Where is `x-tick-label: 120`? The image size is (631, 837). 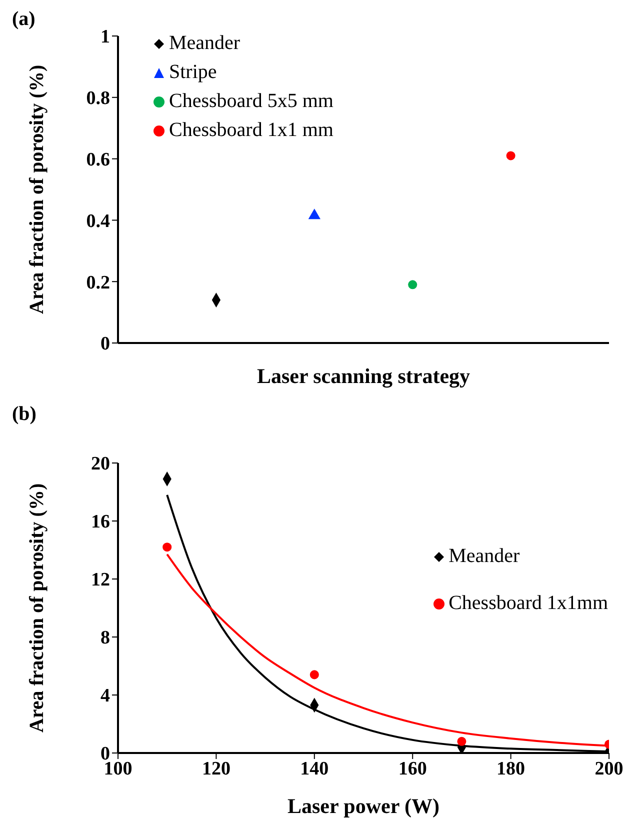 x-tick-label: 120 is located at coordinates (216, 769).